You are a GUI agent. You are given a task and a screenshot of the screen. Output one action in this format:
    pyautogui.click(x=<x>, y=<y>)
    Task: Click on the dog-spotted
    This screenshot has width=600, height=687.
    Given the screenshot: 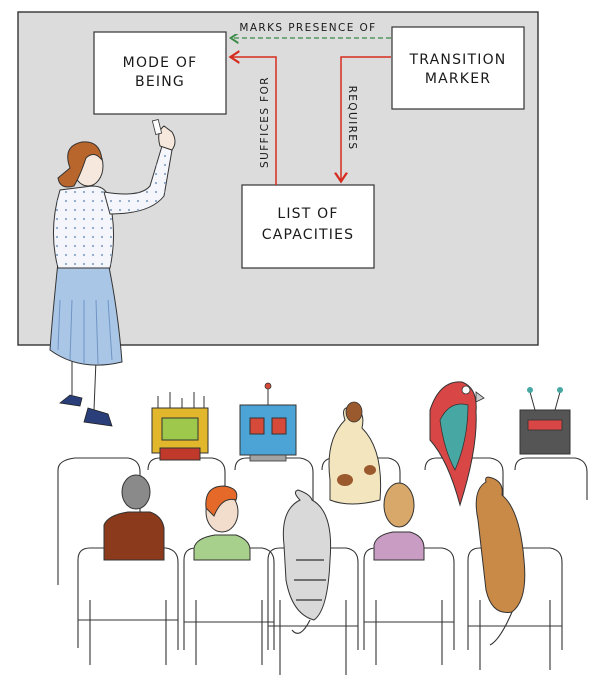 What is the action you would take?
    pyautogui.click(x=355, y=453)
    